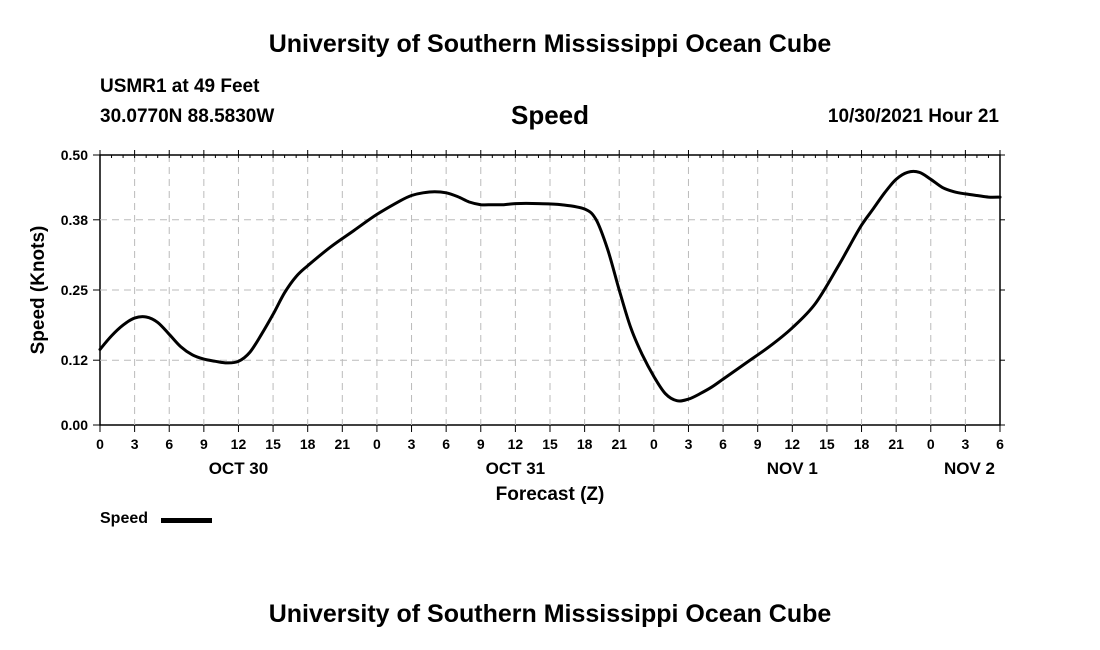  I want to click on date-label: OCT 31, so click(516, 468).